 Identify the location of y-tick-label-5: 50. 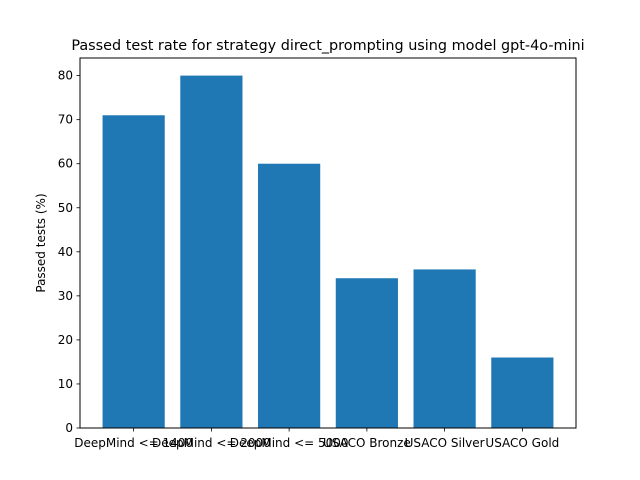
(65, 208).